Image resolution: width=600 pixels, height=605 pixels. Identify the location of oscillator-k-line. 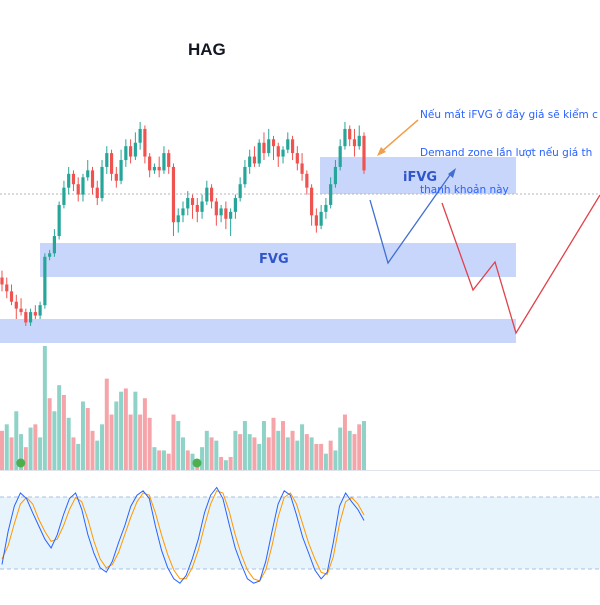
(183, 535).